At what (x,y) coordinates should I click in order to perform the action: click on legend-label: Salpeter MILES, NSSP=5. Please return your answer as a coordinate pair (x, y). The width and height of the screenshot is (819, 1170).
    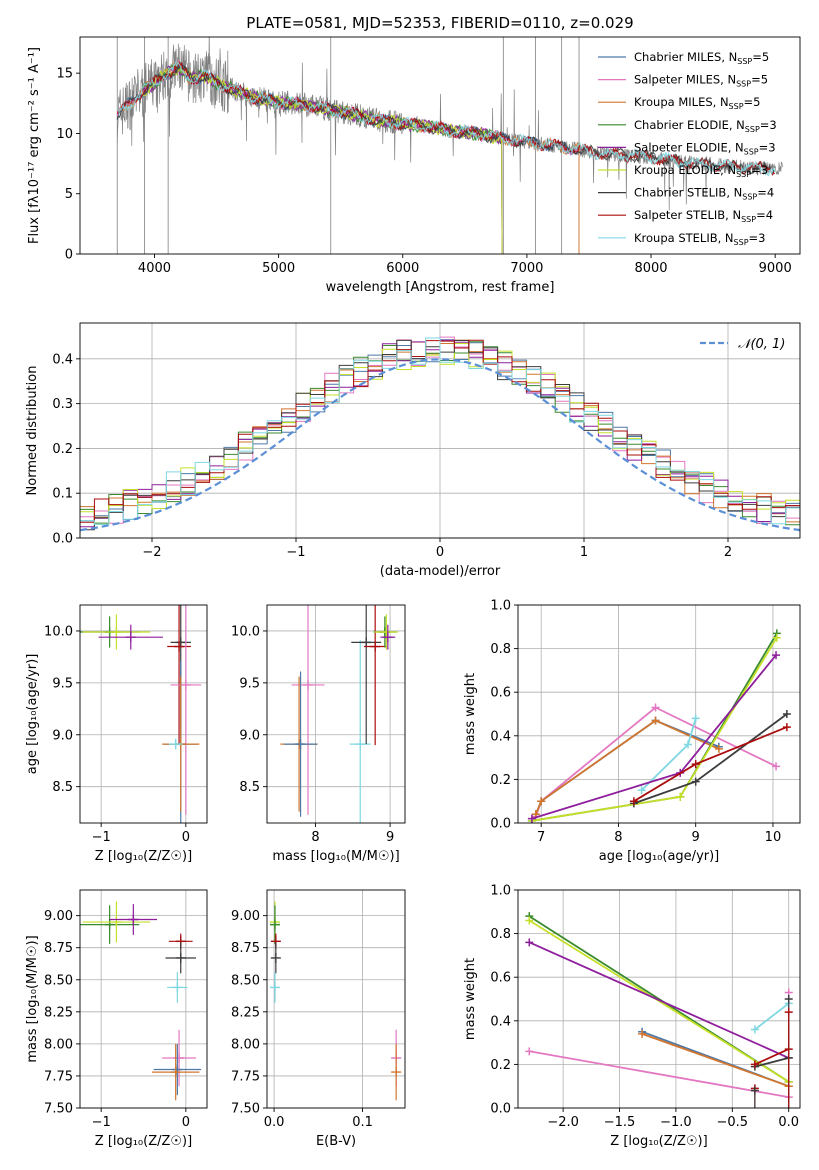
    Looking at the image, I should click on (701, 81).